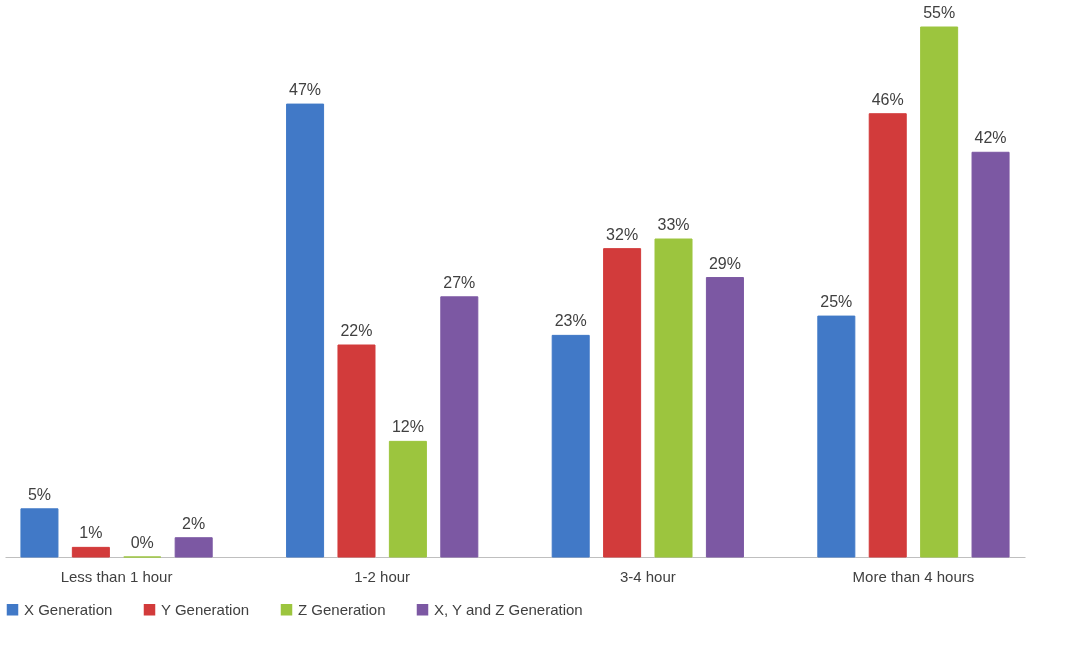 This screenshot has height=664, width=1092. Describe the element at coordinates (990, 138) in the screenshot. I see `data-label: 42%` at that location.